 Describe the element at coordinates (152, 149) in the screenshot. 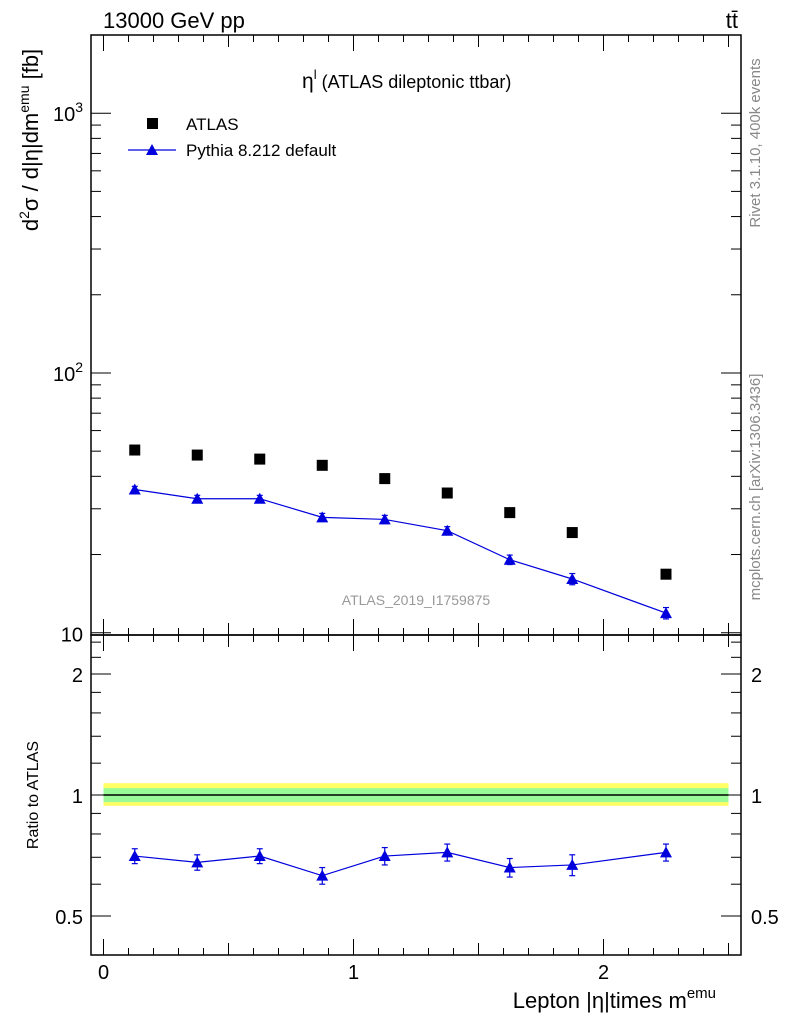

I see `legend-marker-pythia` at that location.